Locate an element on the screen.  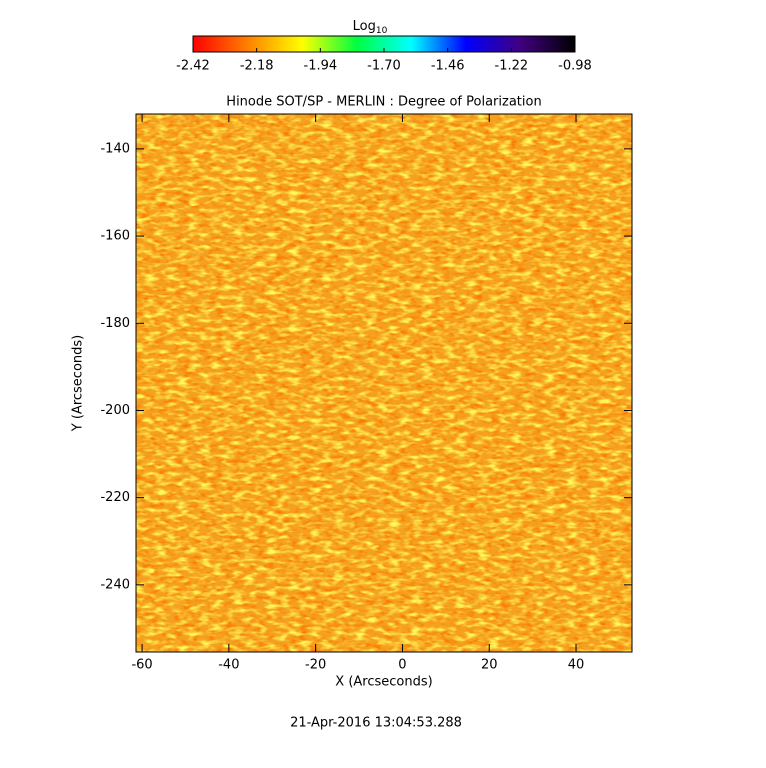
y-tick-label: -240 is located at coordinates (115, 584).